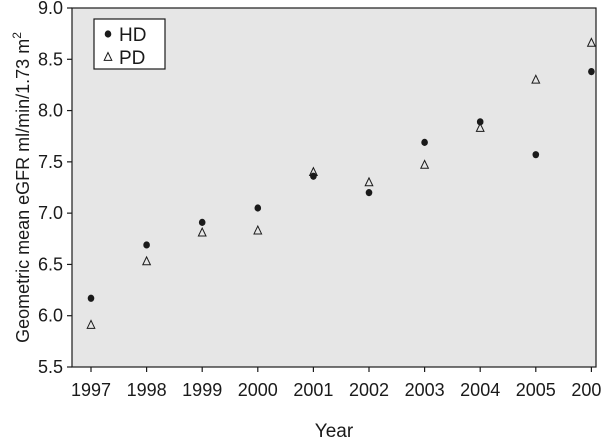  What do you see at coordinates (17, 35) in the screenshot?
I see `y-axis-label-superscript: 2` at bounding box center [17, 35].